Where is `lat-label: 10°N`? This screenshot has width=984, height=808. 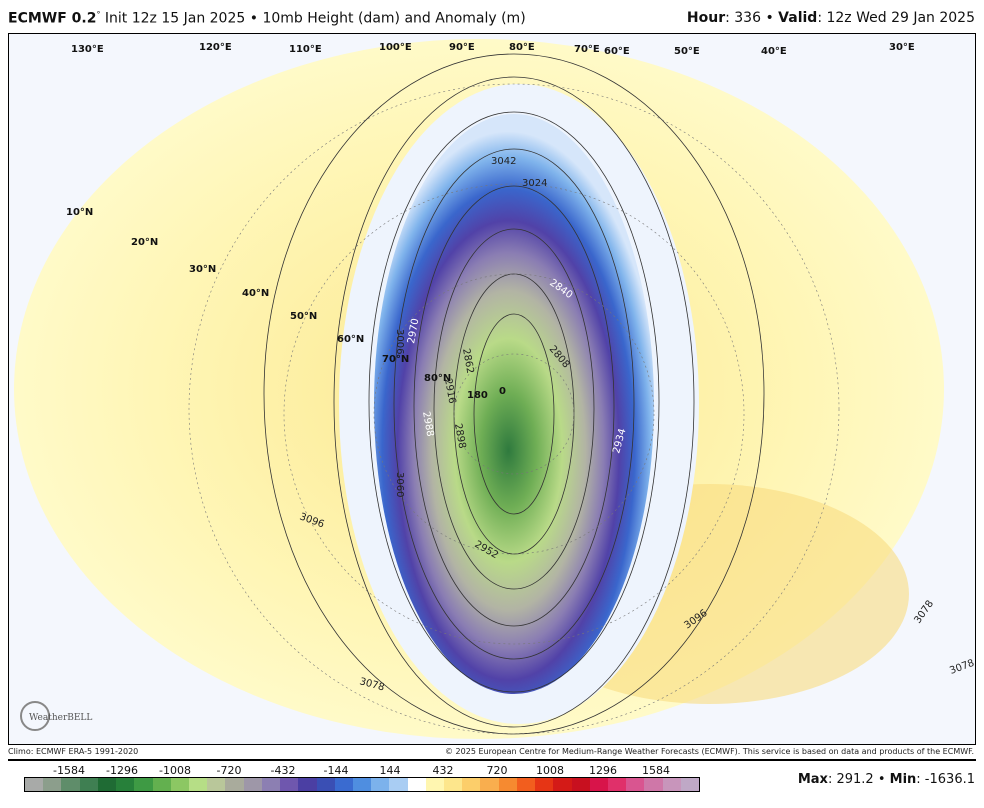 lat-label: 10°N is located at coordinates (79, 212).